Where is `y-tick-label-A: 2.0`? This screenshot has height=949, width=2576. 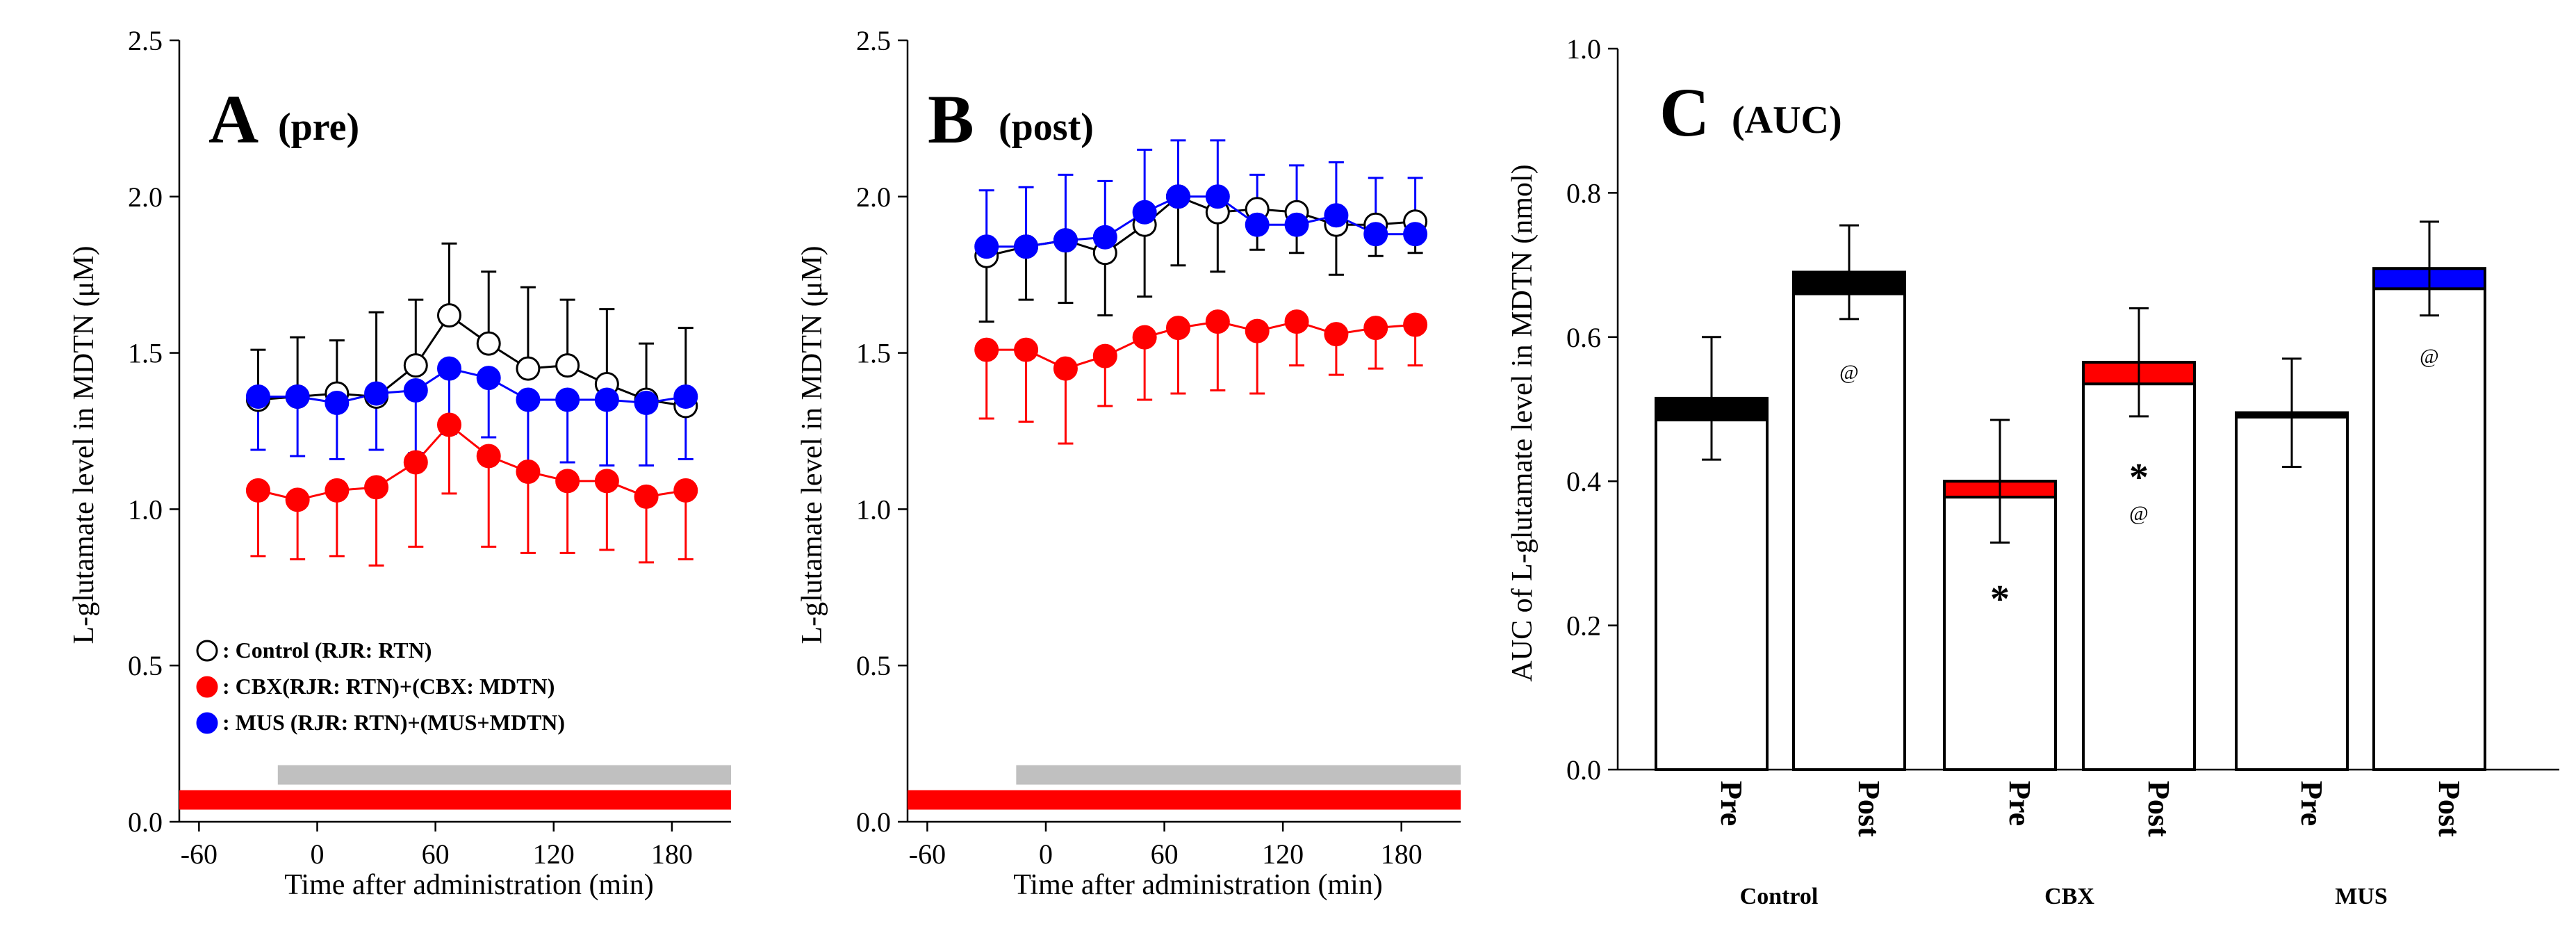 y-tick-label-A: 2.0 is located at coordinates (145, 197).